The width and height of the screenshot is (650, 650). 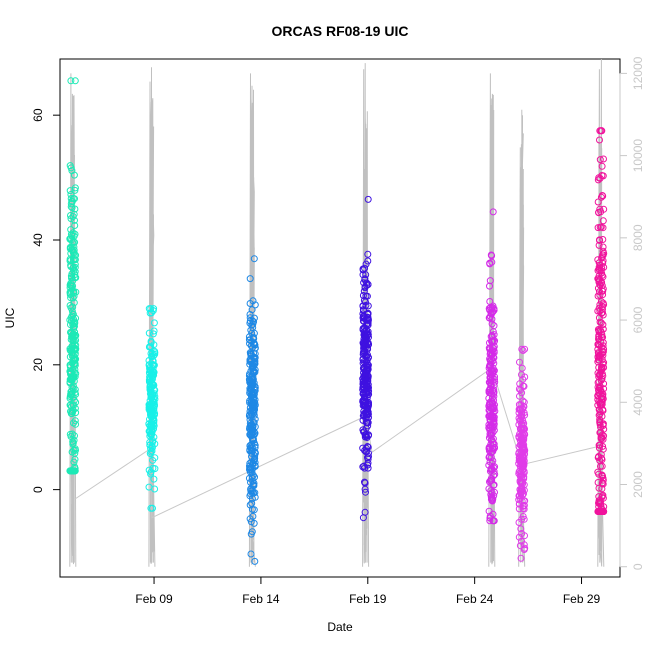 What do you see at coordinates (366, 358) in the screenshot?
I see `flight-series` at bounding box center [366, 358].